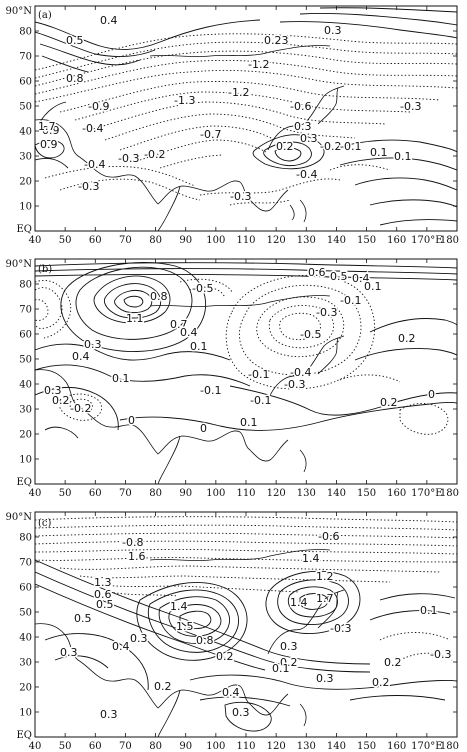 The height and width of the screenshot is (752, 467). Describe the element at coordinates (35, 493) in the screenshot. I see `lon-label: 40` at that location.